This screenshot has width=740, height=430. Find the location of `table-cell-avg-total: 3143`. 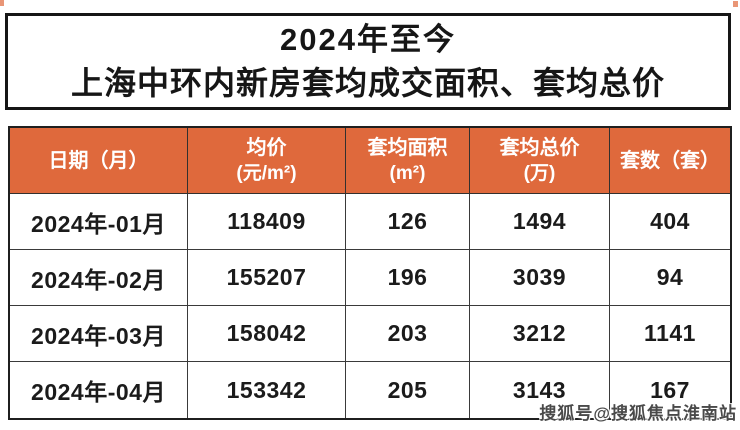

table-cell-avg-total: 3143 is located at coordinates (540, 390).